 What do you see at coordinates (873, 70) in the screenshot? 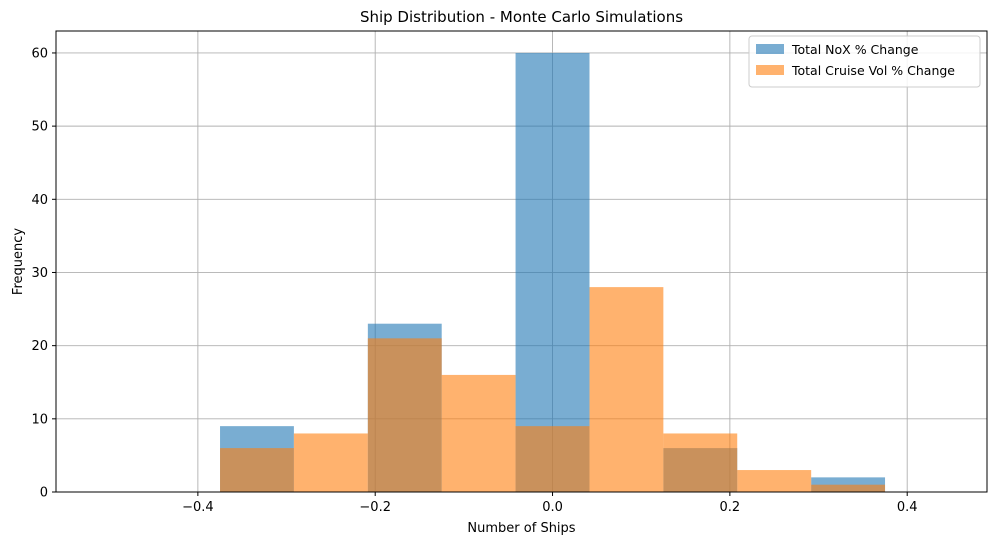
I see `legend-label-1: Total Cruise Vol % Change` at bounding box center [873, 70].